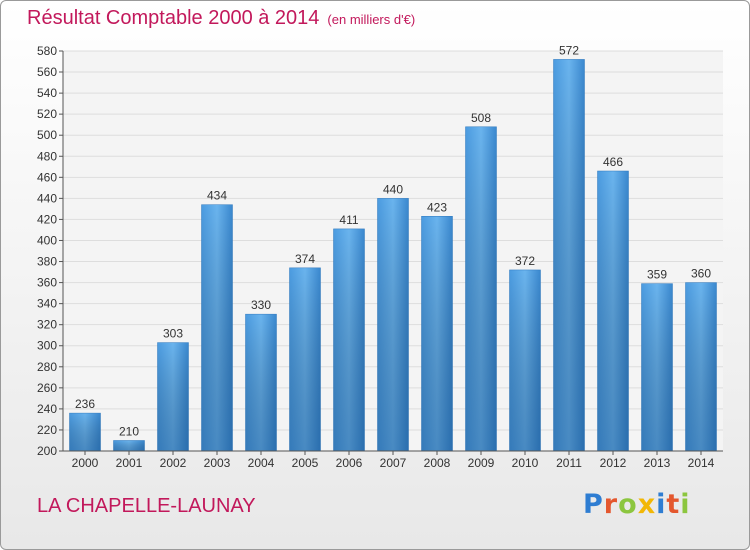 This screenshot has height=550, width=750. I want to click on y-tick-label: 240, so click(47, 409).